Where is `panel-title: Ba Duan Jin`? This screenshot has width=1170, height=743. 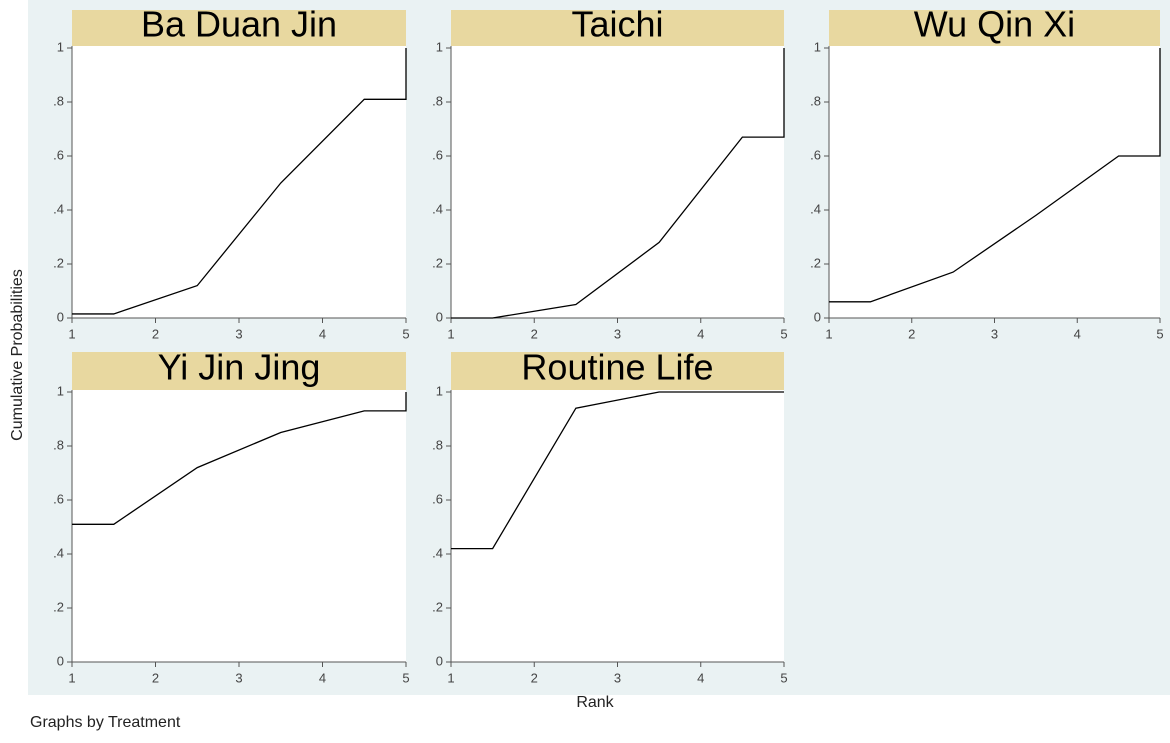 panel-title: Ba Duan Jin is located at coordinates (239, 24).